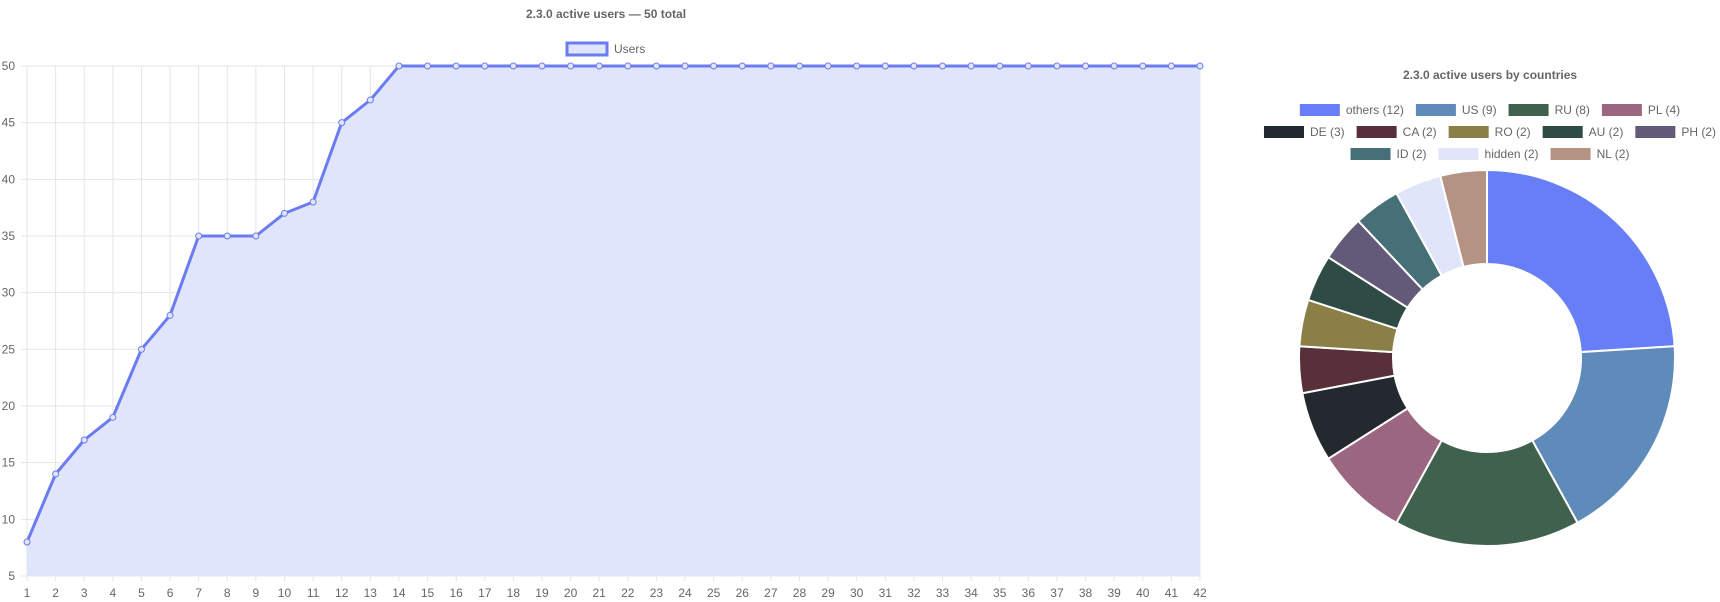 The image size is (1720, 602). Describe the element at coordinates (9, 179) in the screenshot. I see `y-tick-label: 40` at that location.